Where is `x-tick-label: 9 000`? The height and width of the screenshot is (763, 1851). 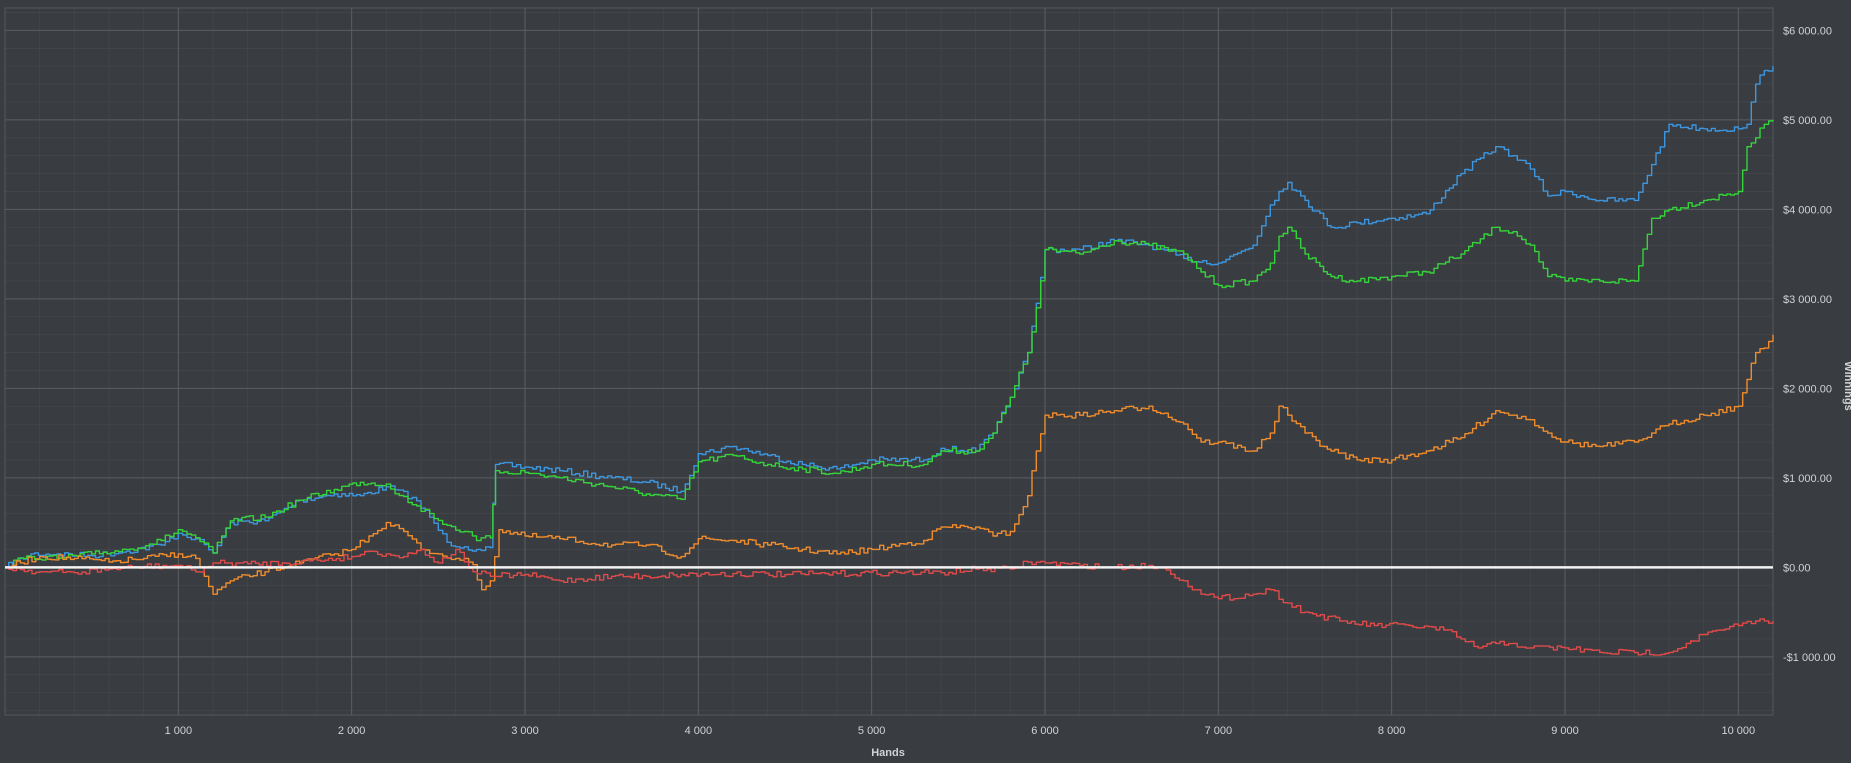
x-tick-label: 9 000 is located at coordinates (1565, 731).